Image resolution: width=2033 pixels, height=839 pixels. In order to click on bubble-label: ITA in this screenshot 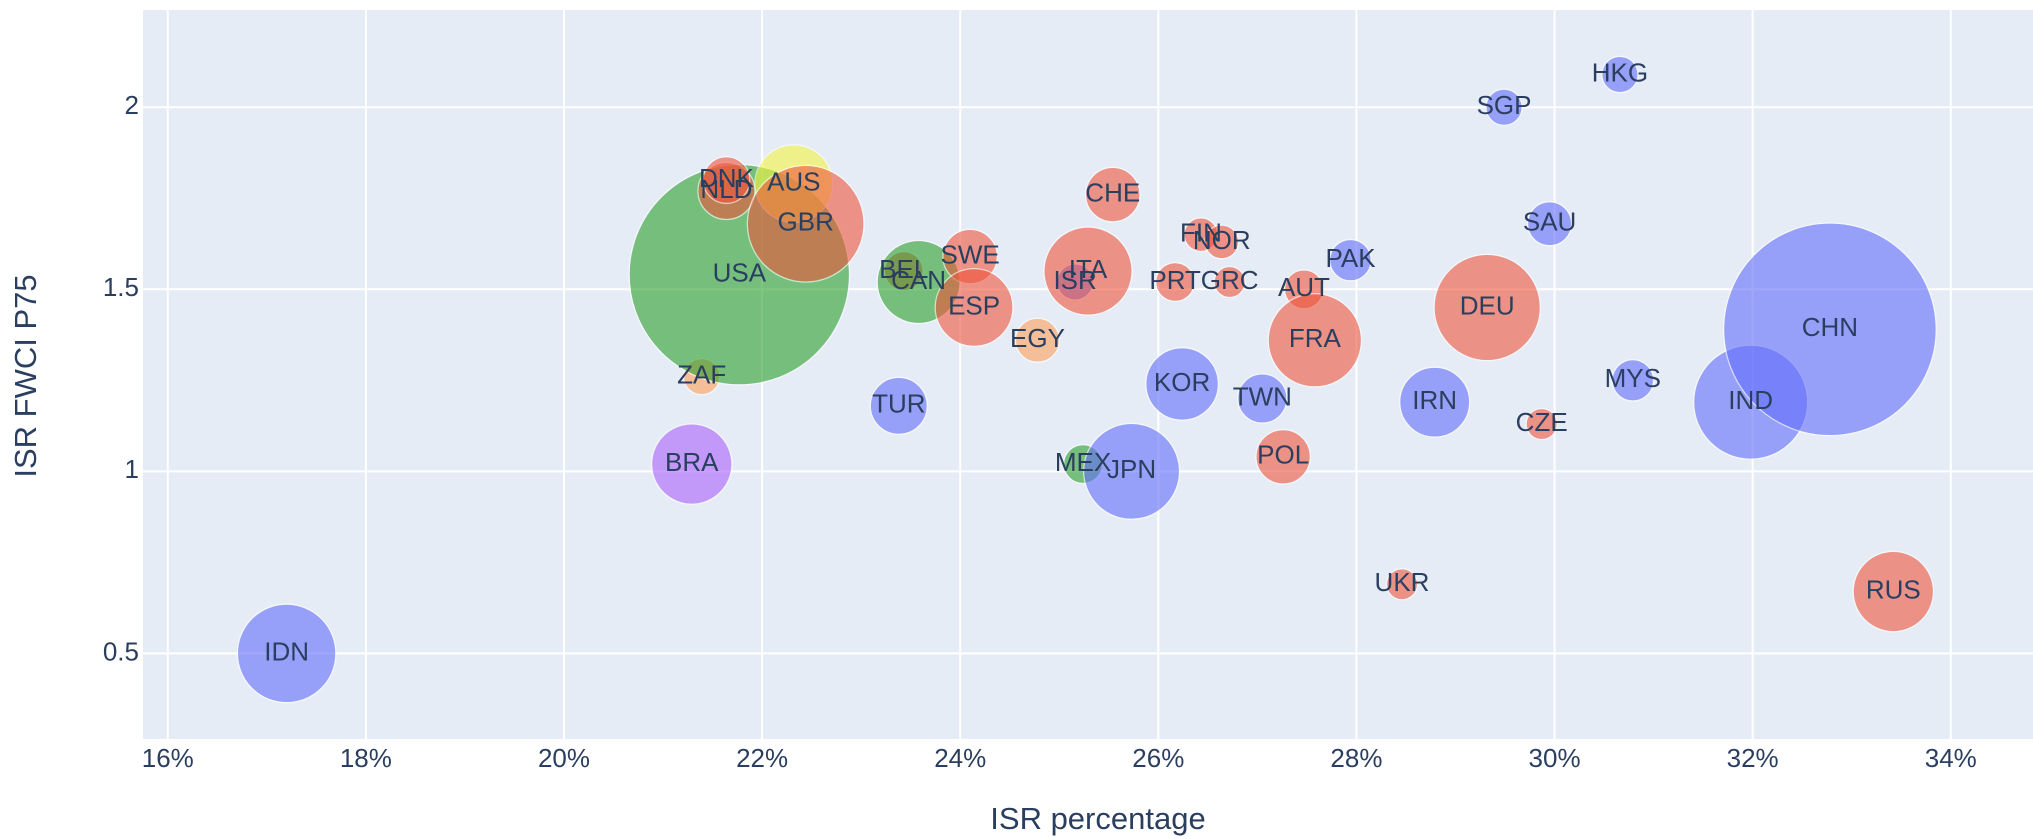, I will do `click(1088, 269)`.